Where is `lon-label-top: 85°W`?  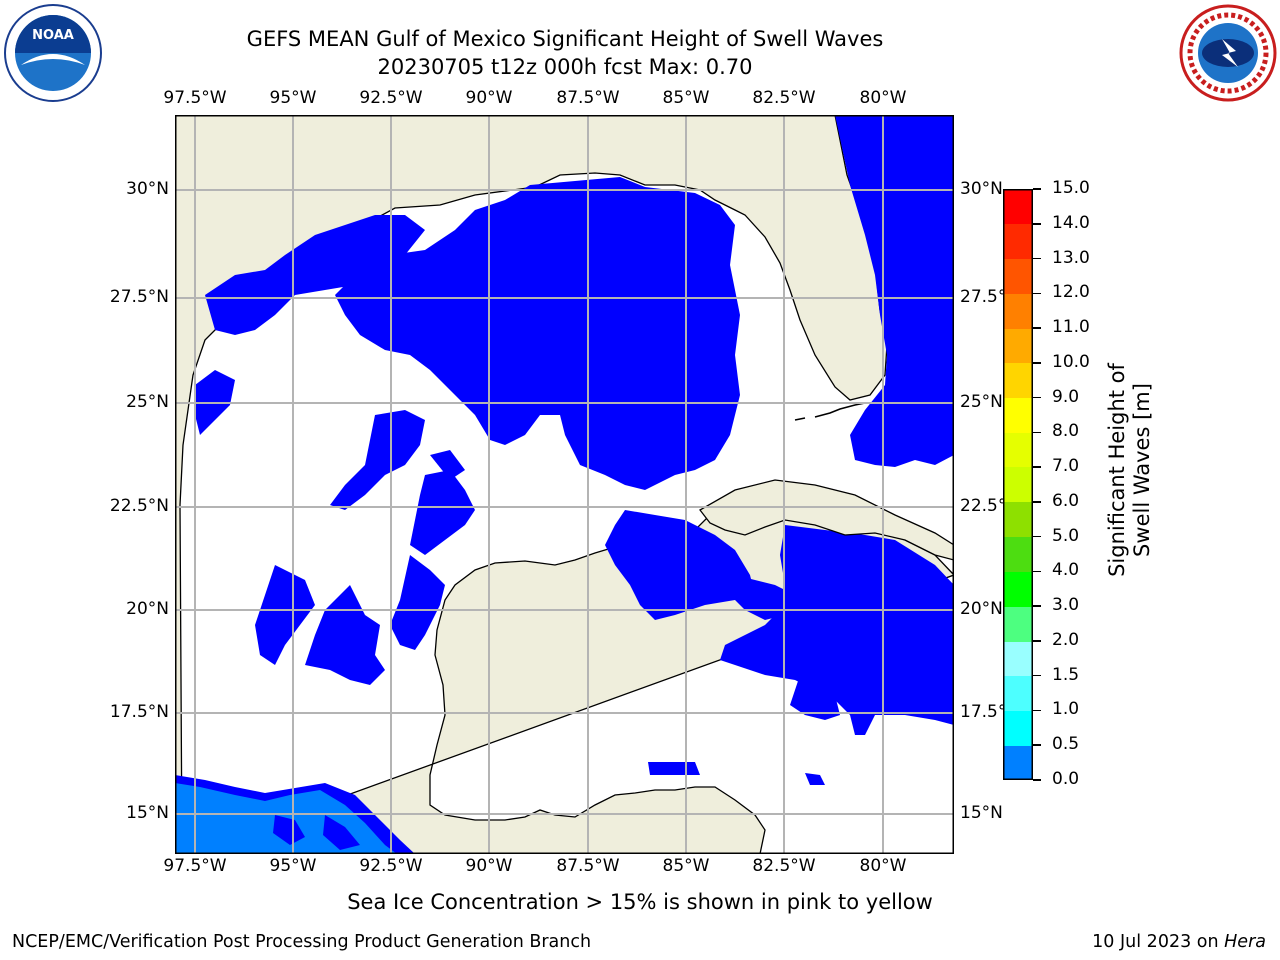
lon-label-top: 85°W is located at coordinates (686, 98).